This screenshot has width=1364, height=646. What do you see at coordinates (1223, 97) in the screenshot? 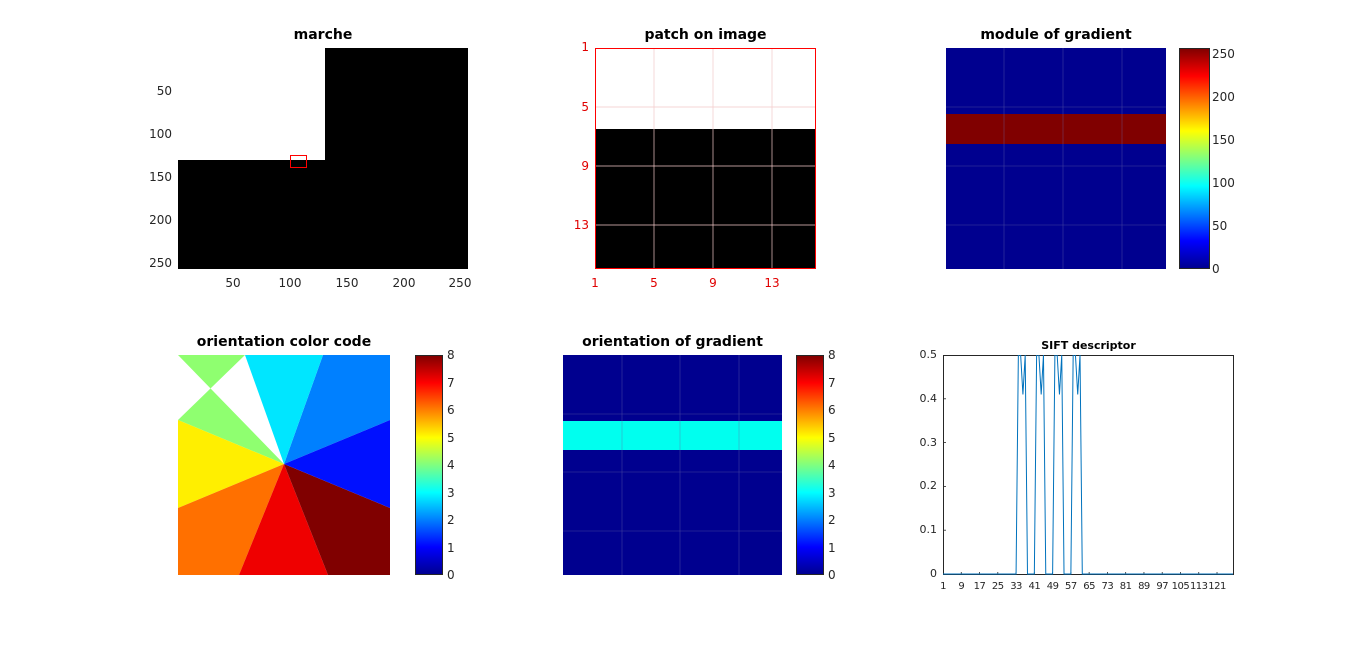
I see `module-colorbar-tick: 200` at bounding box center [1223, 97].